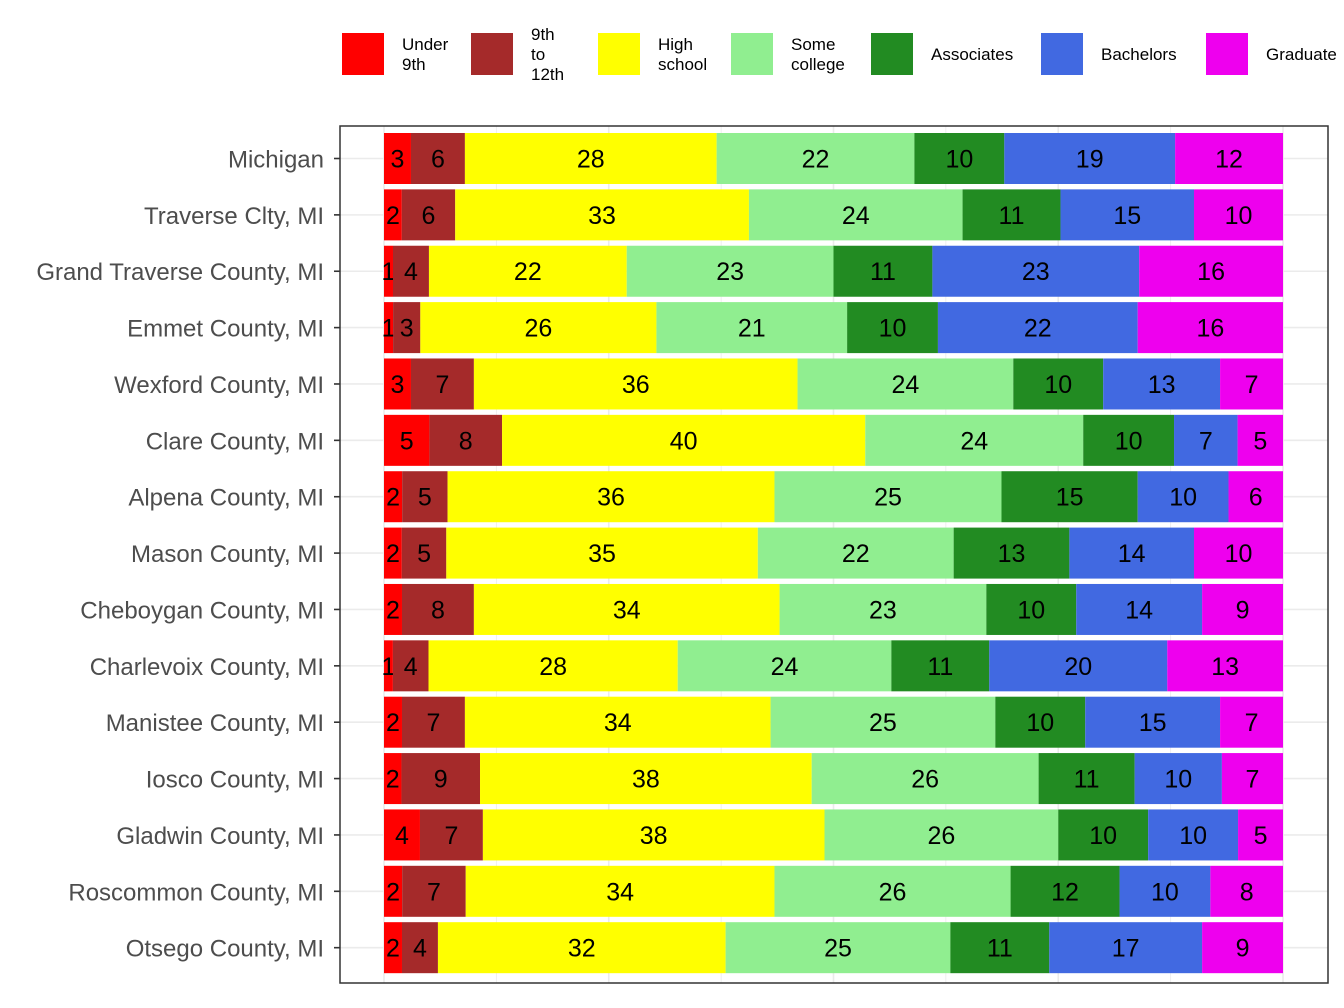  What do you see at coordinates (1126, 949) in the screenshot?
I see `bar-value-label: 17` at bounding box center [1126, 949].